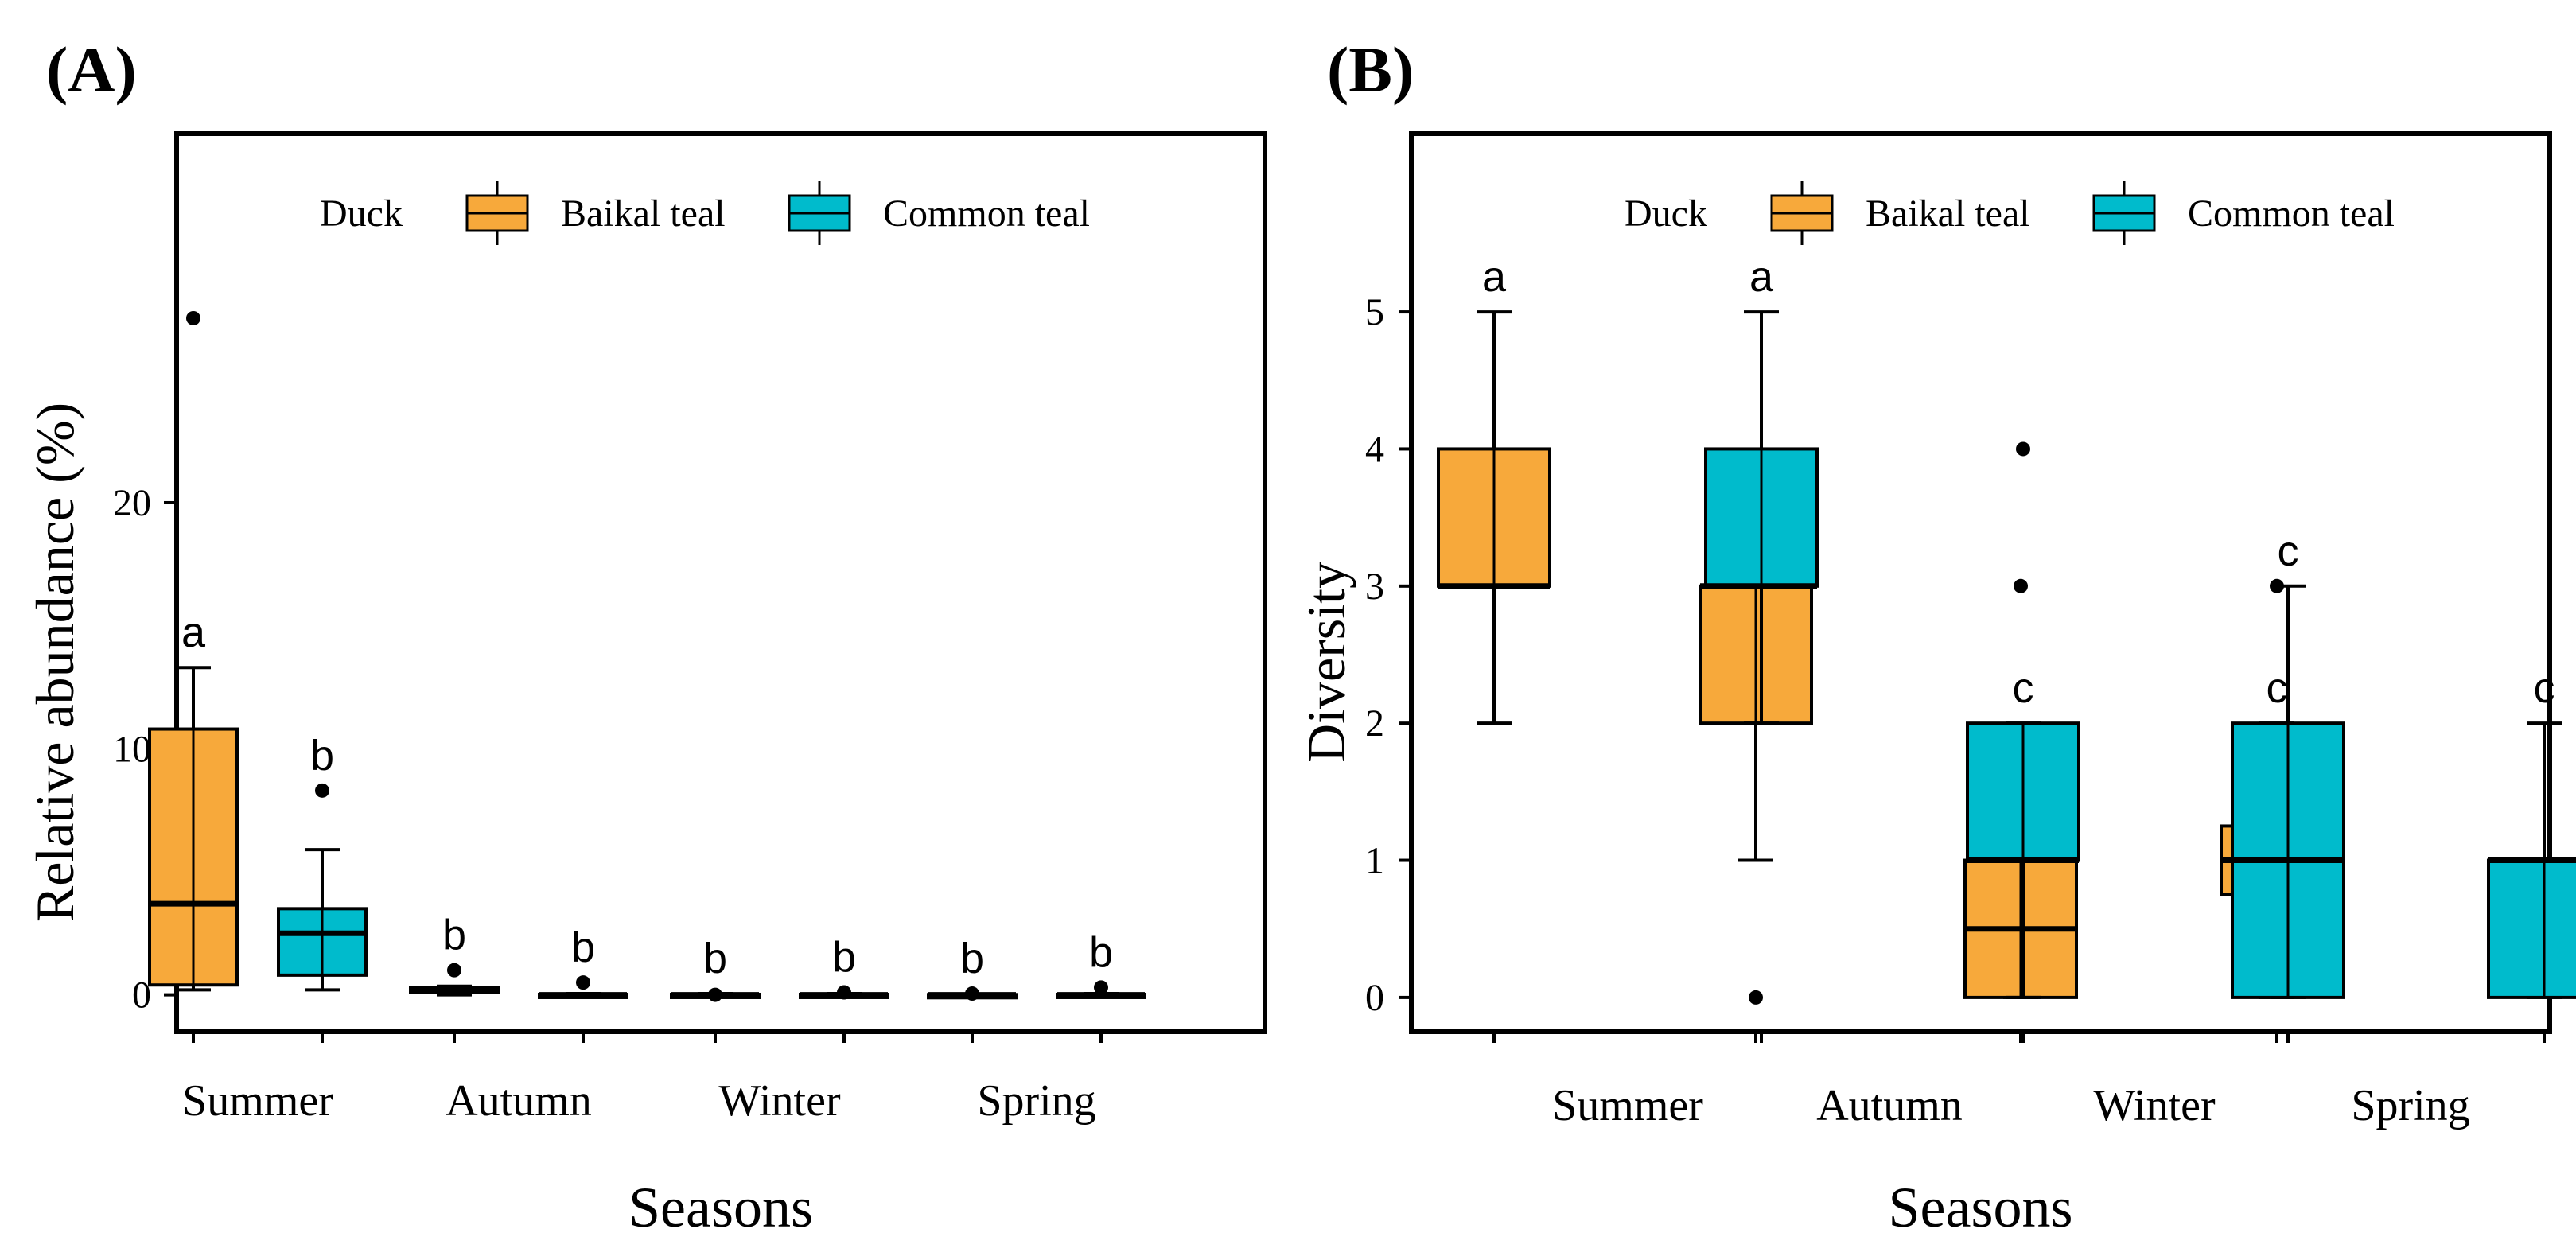 This screenshot has width=2576, height=1260. I want to click on y-axis-label: Relative abundance (%), so click(55, 662).